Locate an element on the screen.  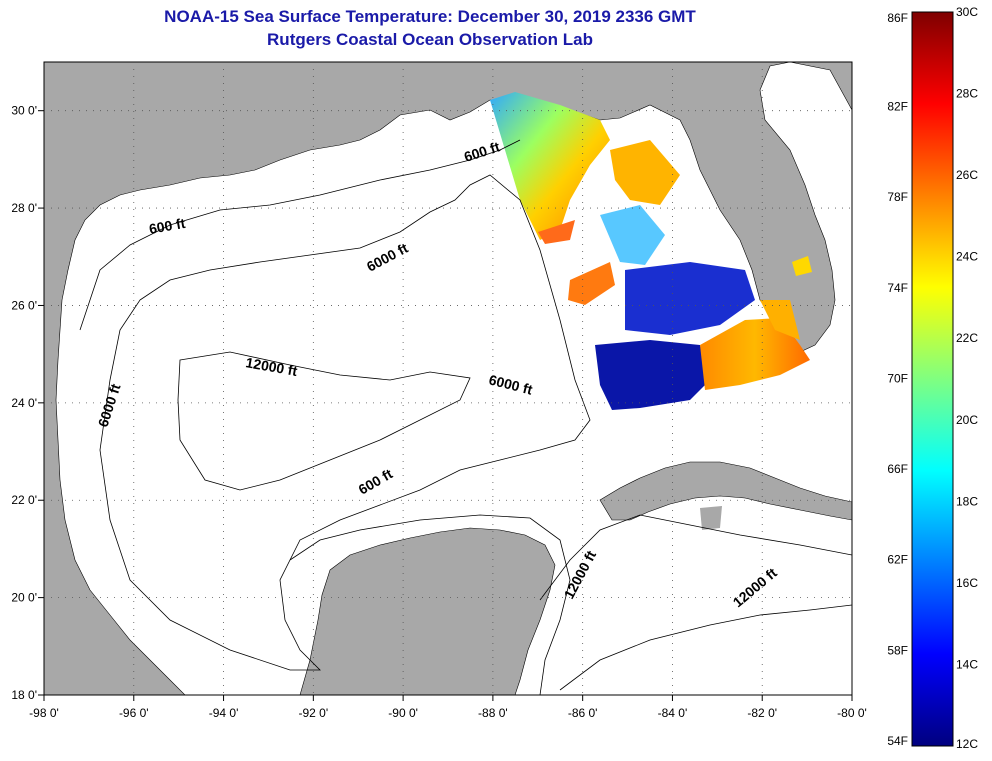
lat-tick-label: 20 0' is located at coordinates (24, 598).